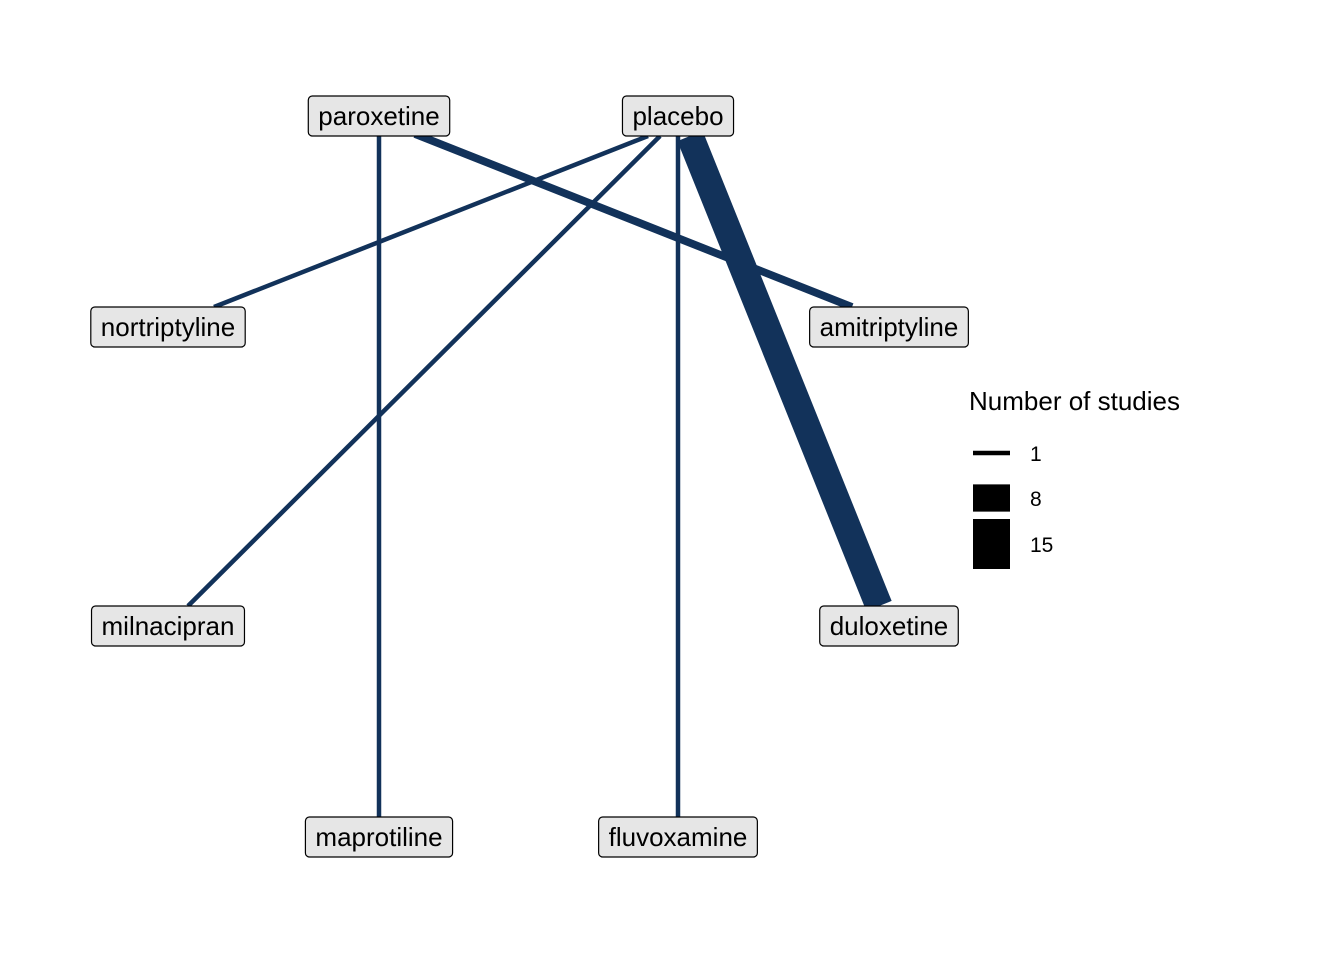 The height and width of the screenshot is (965, 1344). What do you see at coordinates (1036, 454) in the screenshot?
I see `legend-key-label: 1` at bounding box center [1036, 454].